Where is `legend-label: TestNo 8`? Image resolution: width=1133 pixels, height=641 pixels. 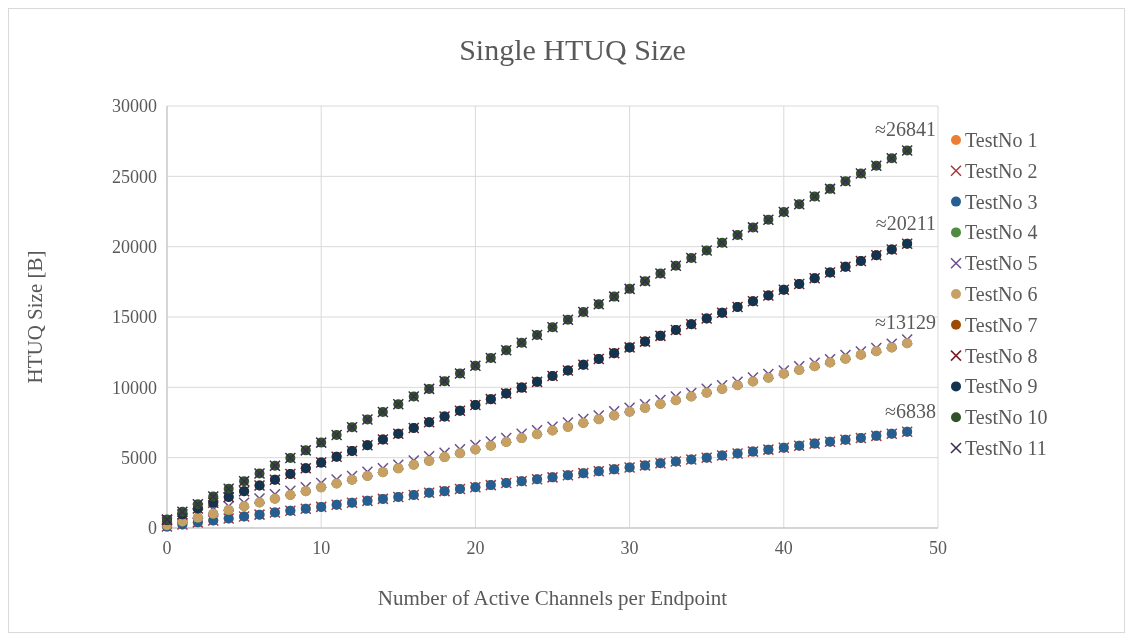
legend-label: TestNo 8 is located at coordinates (1001, 355).